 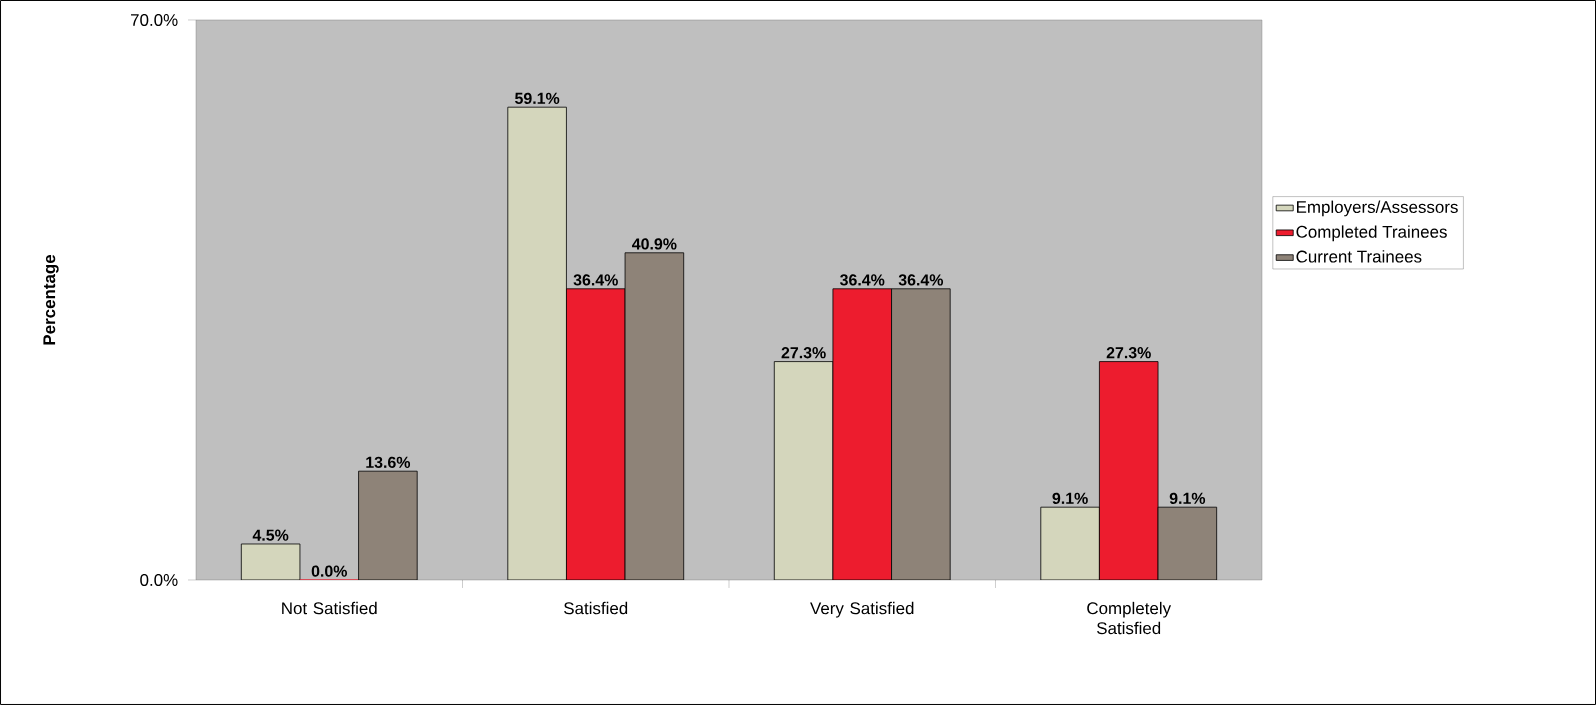 What do you see at coordinates (154, 19) in the screenshot?
I see `y-tick-label: 70.0%` at bounding box center [154, 19].